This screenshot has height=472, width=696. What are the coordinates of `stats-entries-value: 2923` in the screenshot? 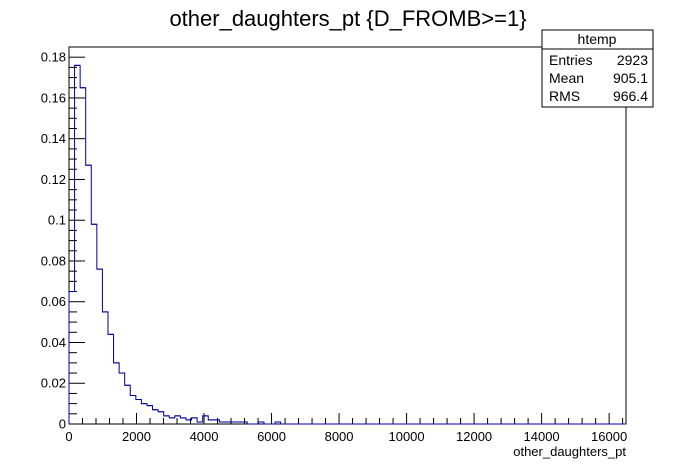 It's located at (632, 60).